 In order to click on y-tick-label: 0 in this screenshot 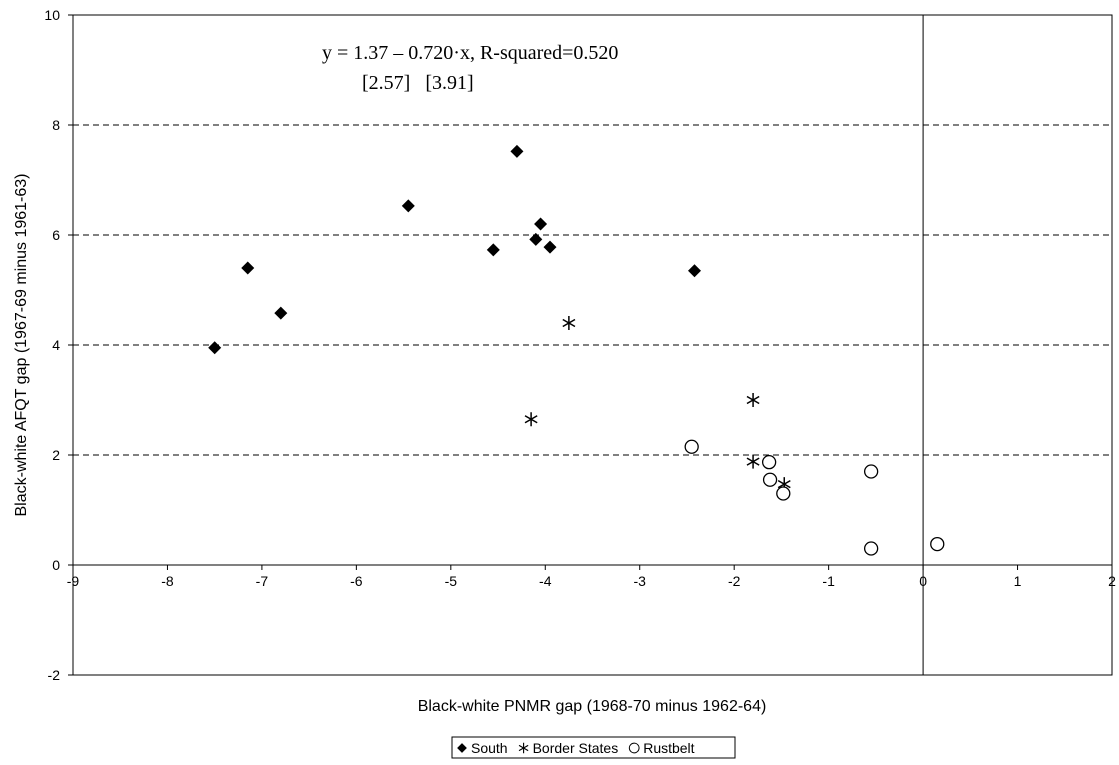, I will do `click(56, 565)`.